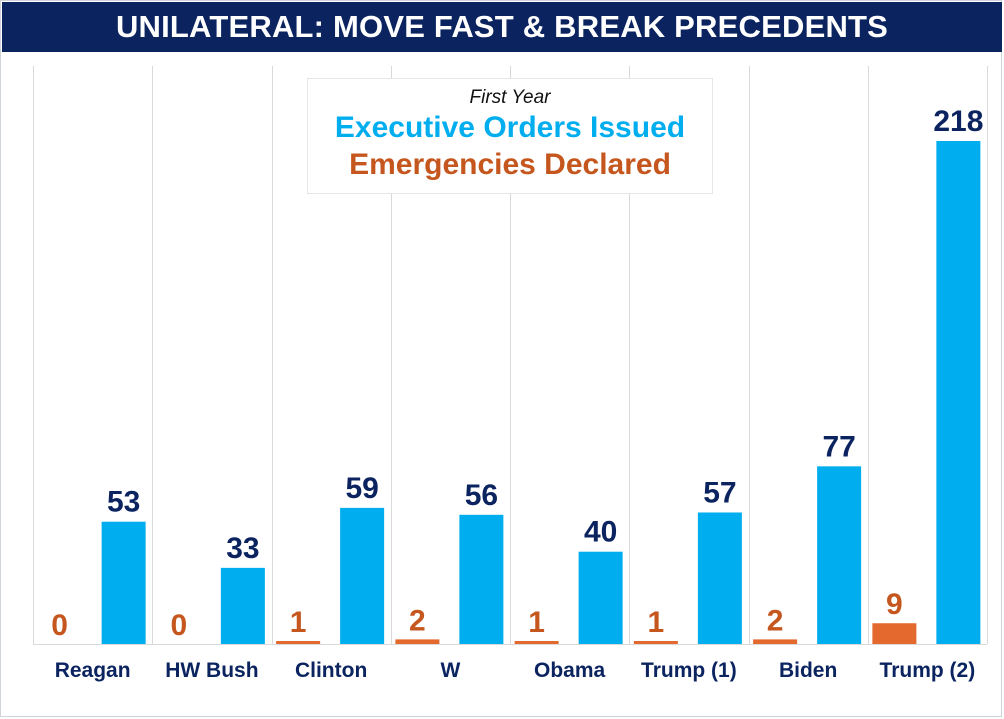 Image resolution: width=1004 pixels, height=719 pixels. What do you see at coordinates (123, 502) in the screenshot?
I see `executive-orders-value-label: 53` at bounding box center [123, 502].